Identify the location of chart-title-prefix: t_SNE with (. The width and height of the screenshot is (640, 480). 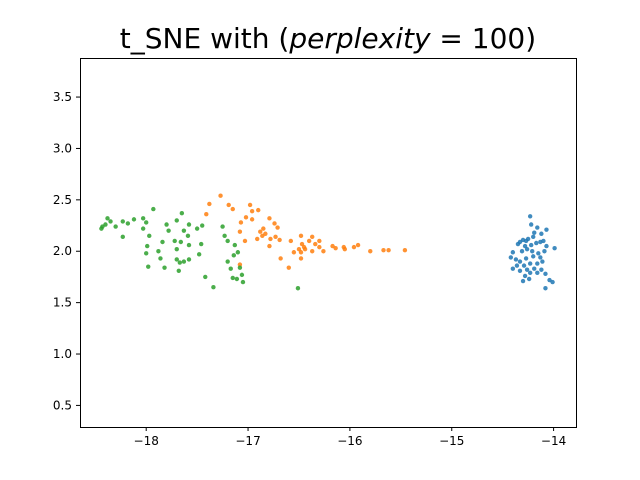
(205, 38).